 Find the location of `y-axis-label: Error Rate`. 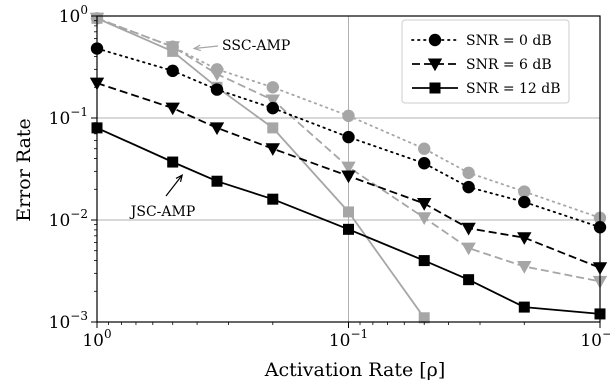

y-axis-label: Error Rate is located at coordinates (24, 170).